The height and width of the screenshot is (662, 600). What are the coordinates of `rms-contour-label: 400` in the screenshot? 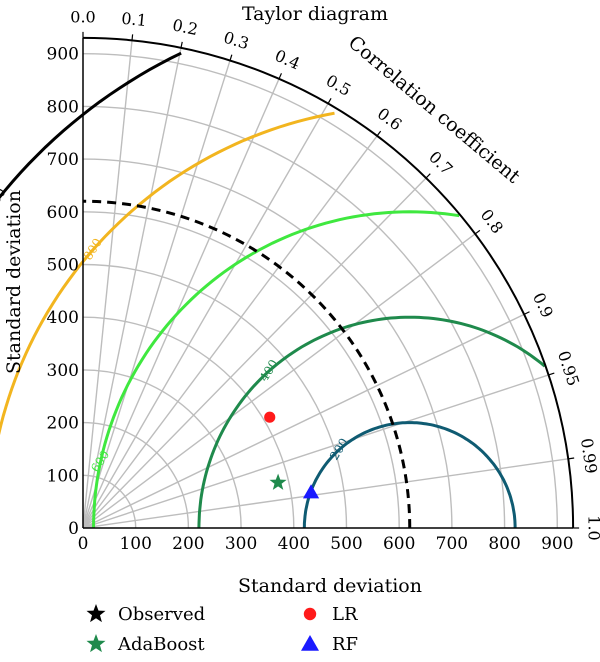 It's located at (269, 370).